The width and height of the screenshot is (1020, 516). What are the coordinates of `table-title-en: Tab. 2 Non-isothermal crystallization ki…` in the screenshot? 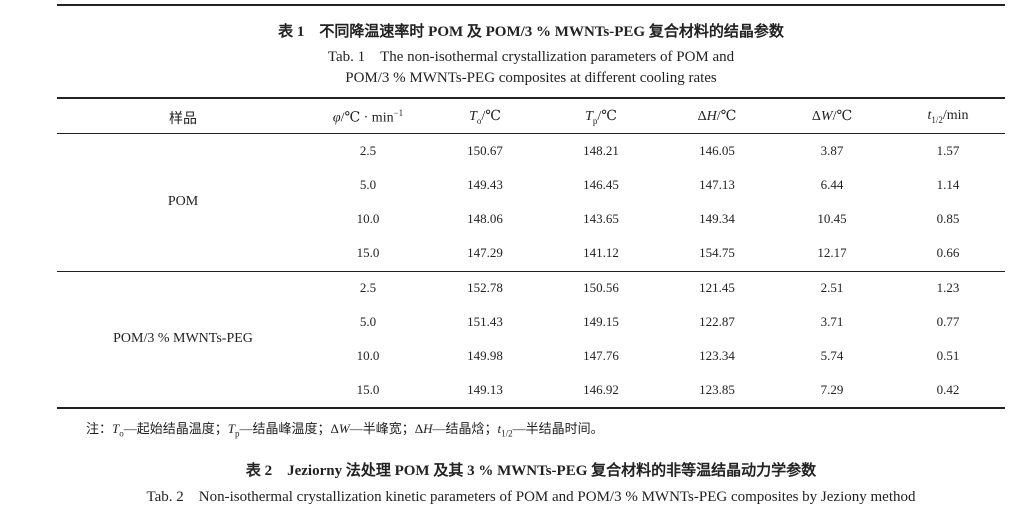 It's located at (531, 497).